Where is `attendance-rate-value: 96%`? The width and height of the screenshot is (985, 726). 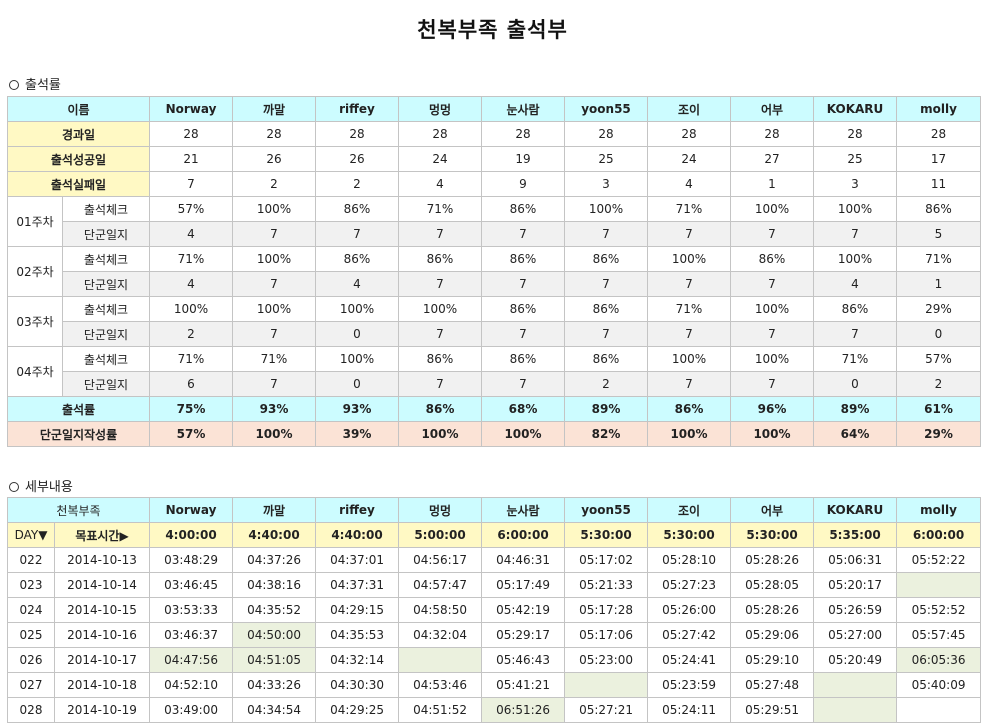
attendance-rate-value: 96% is located at coordinates (772, 409).